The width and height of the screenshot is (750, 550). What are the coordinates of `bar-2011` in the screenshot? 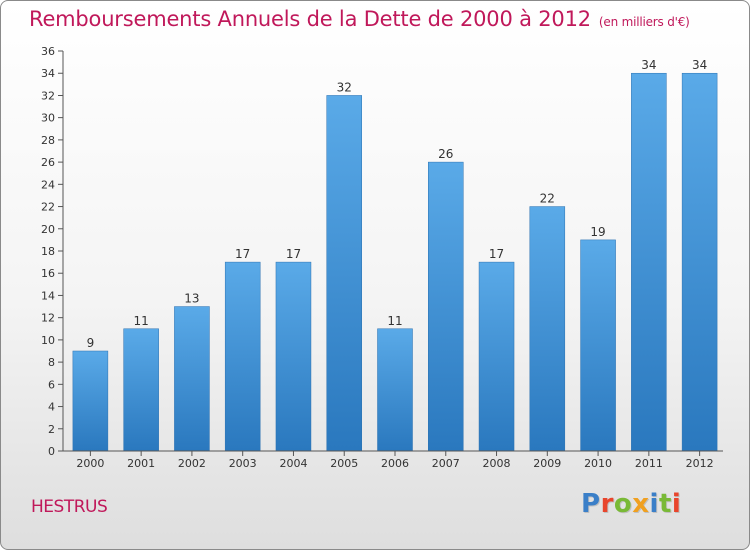 It's located at (649, 262).